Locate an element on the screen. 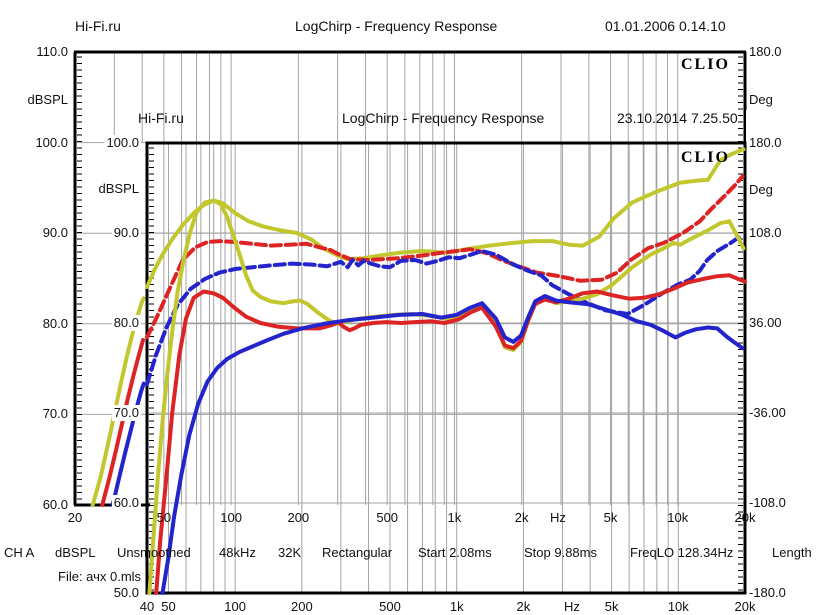  series-spl-yellow-low-freq-tail is located at coordinates (118, 401).